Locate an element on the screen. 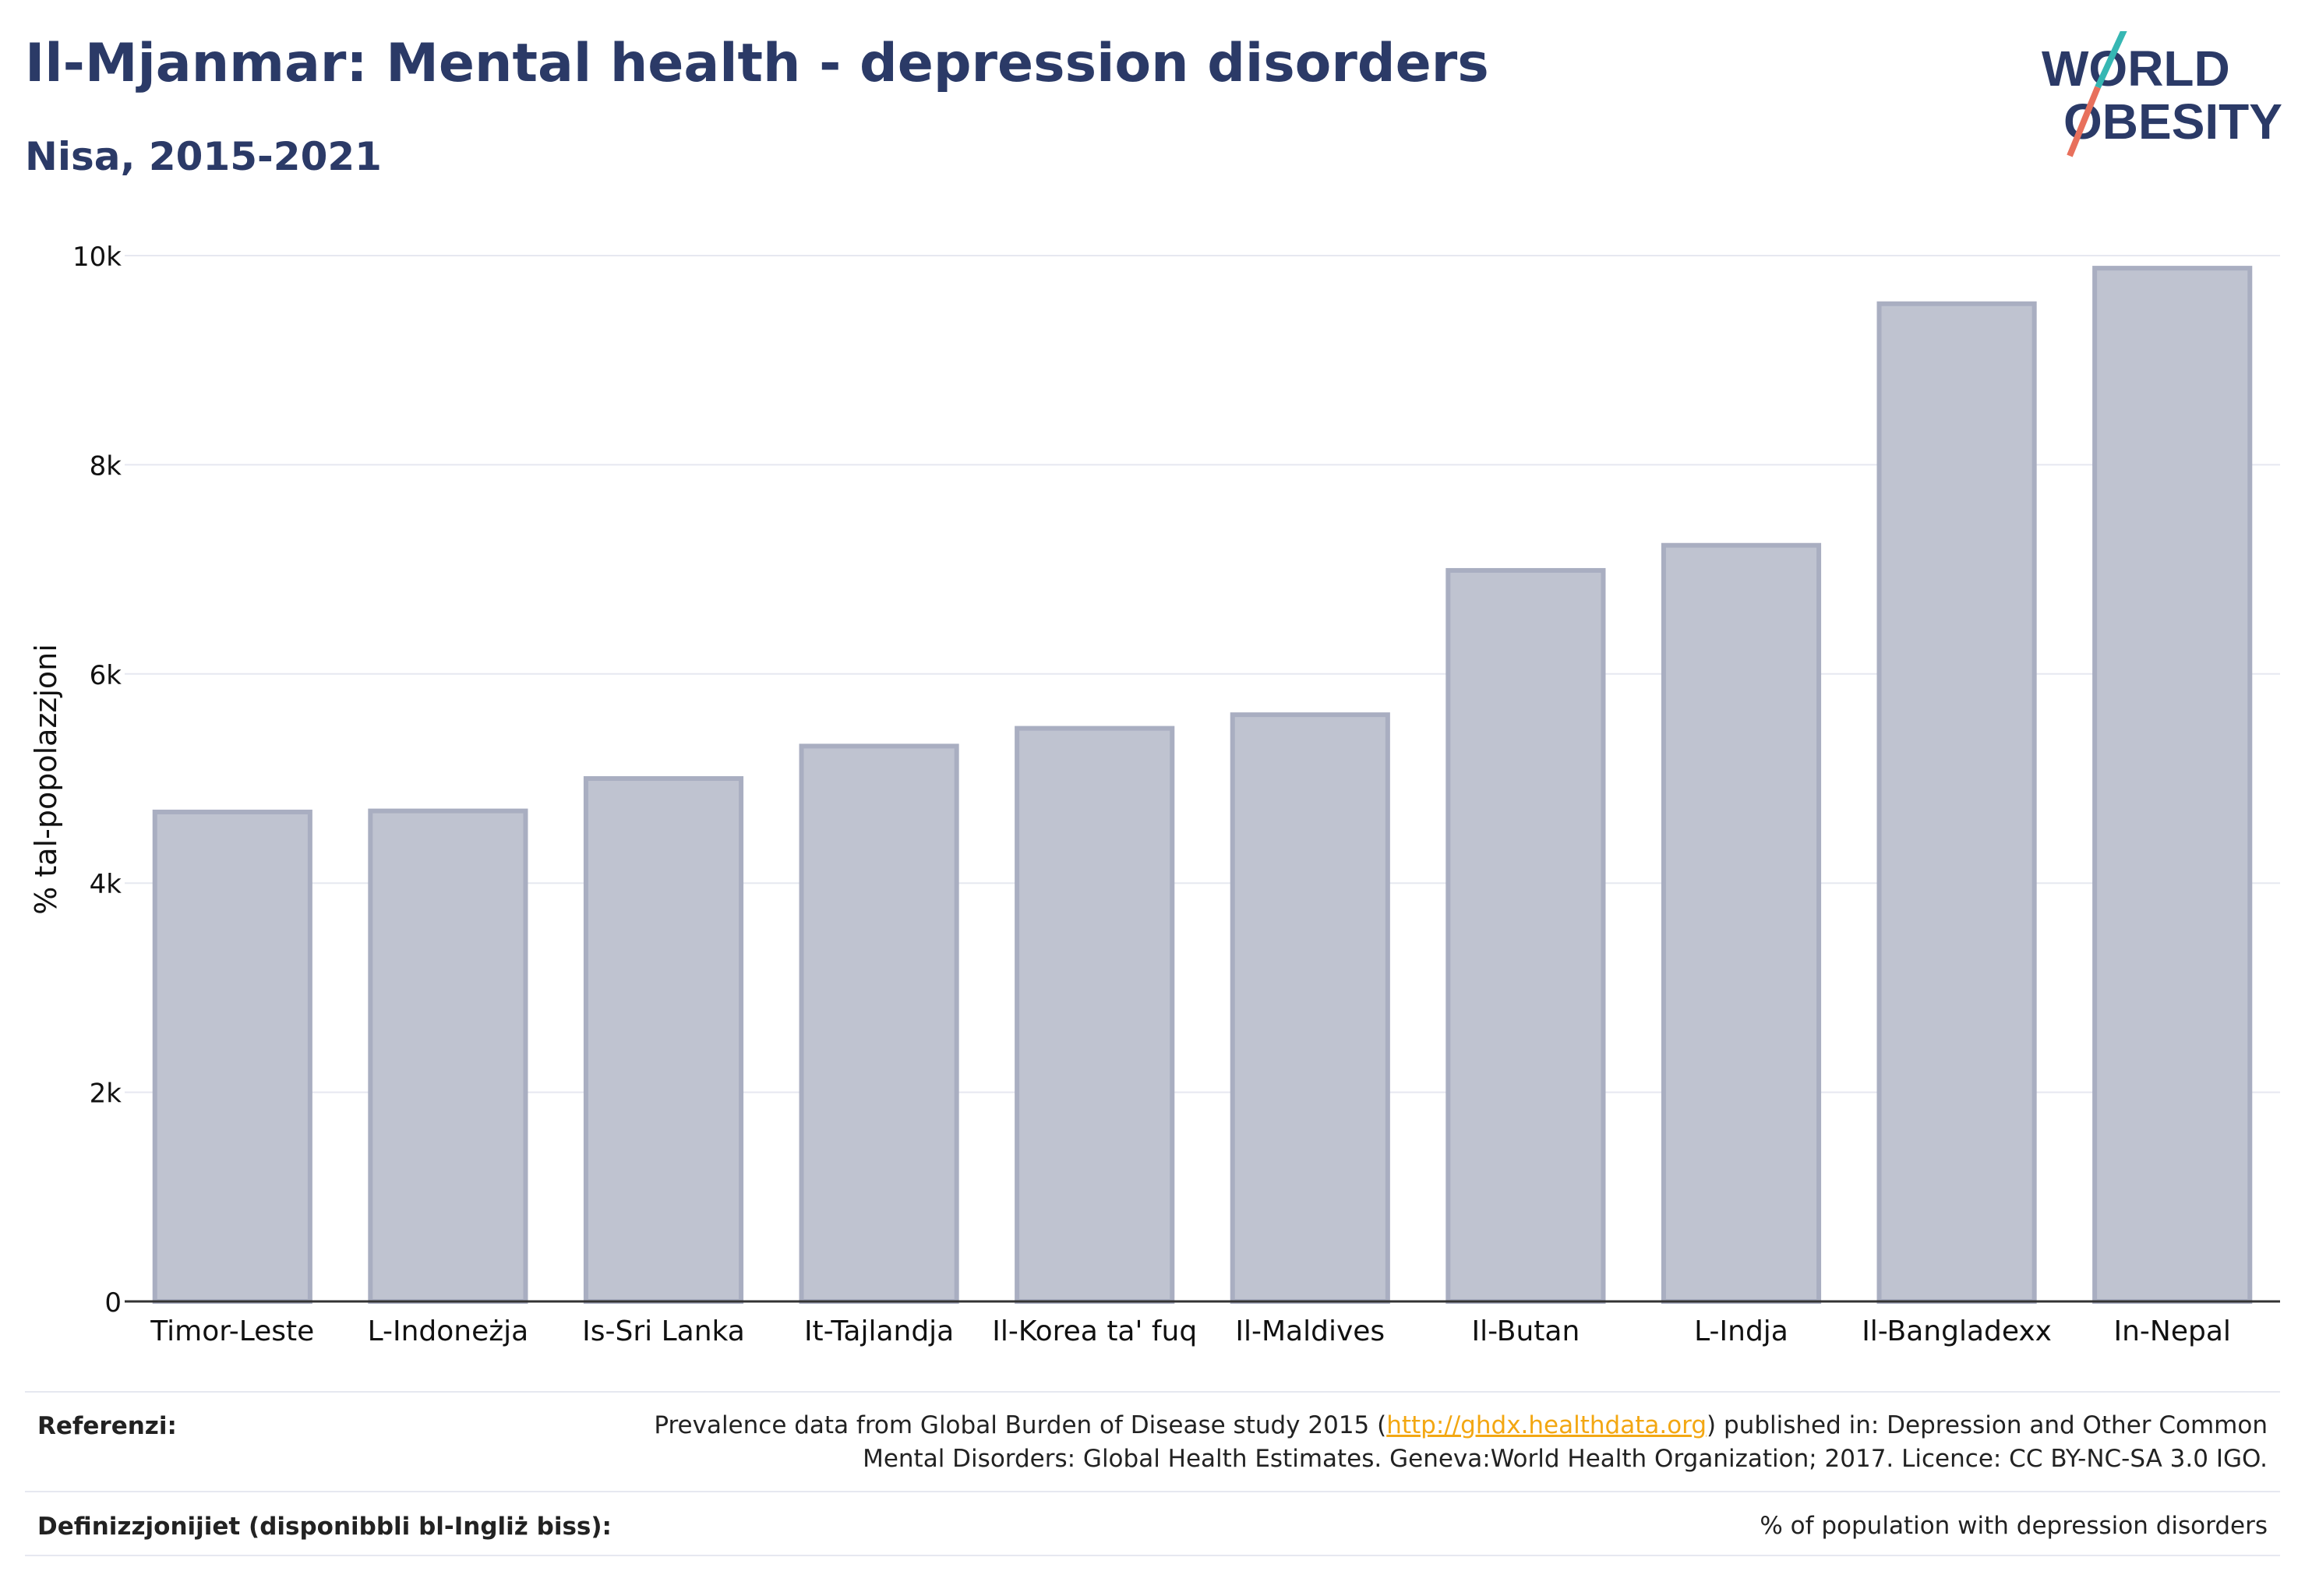 Image resolution: width=2305 pixels, height=1596 pixels. world-obesity-logo: WORLD OBESITY is located at coordinates (2162, 94).